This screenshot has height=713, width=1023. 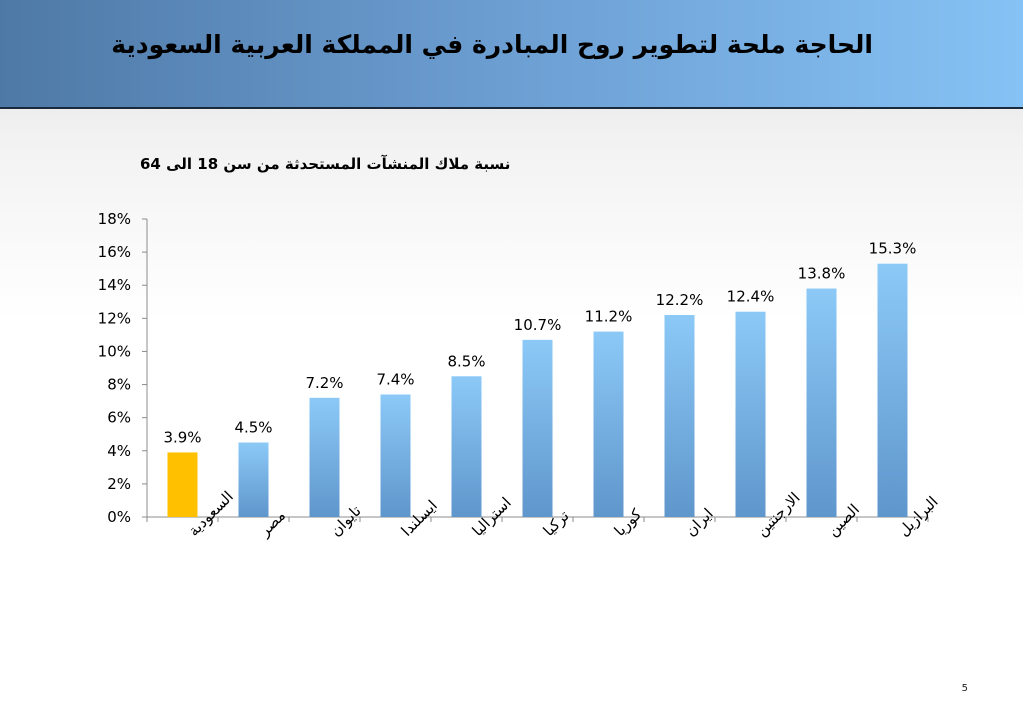 I want to click on data-label: 8.5%, so click(x=466, y=361).